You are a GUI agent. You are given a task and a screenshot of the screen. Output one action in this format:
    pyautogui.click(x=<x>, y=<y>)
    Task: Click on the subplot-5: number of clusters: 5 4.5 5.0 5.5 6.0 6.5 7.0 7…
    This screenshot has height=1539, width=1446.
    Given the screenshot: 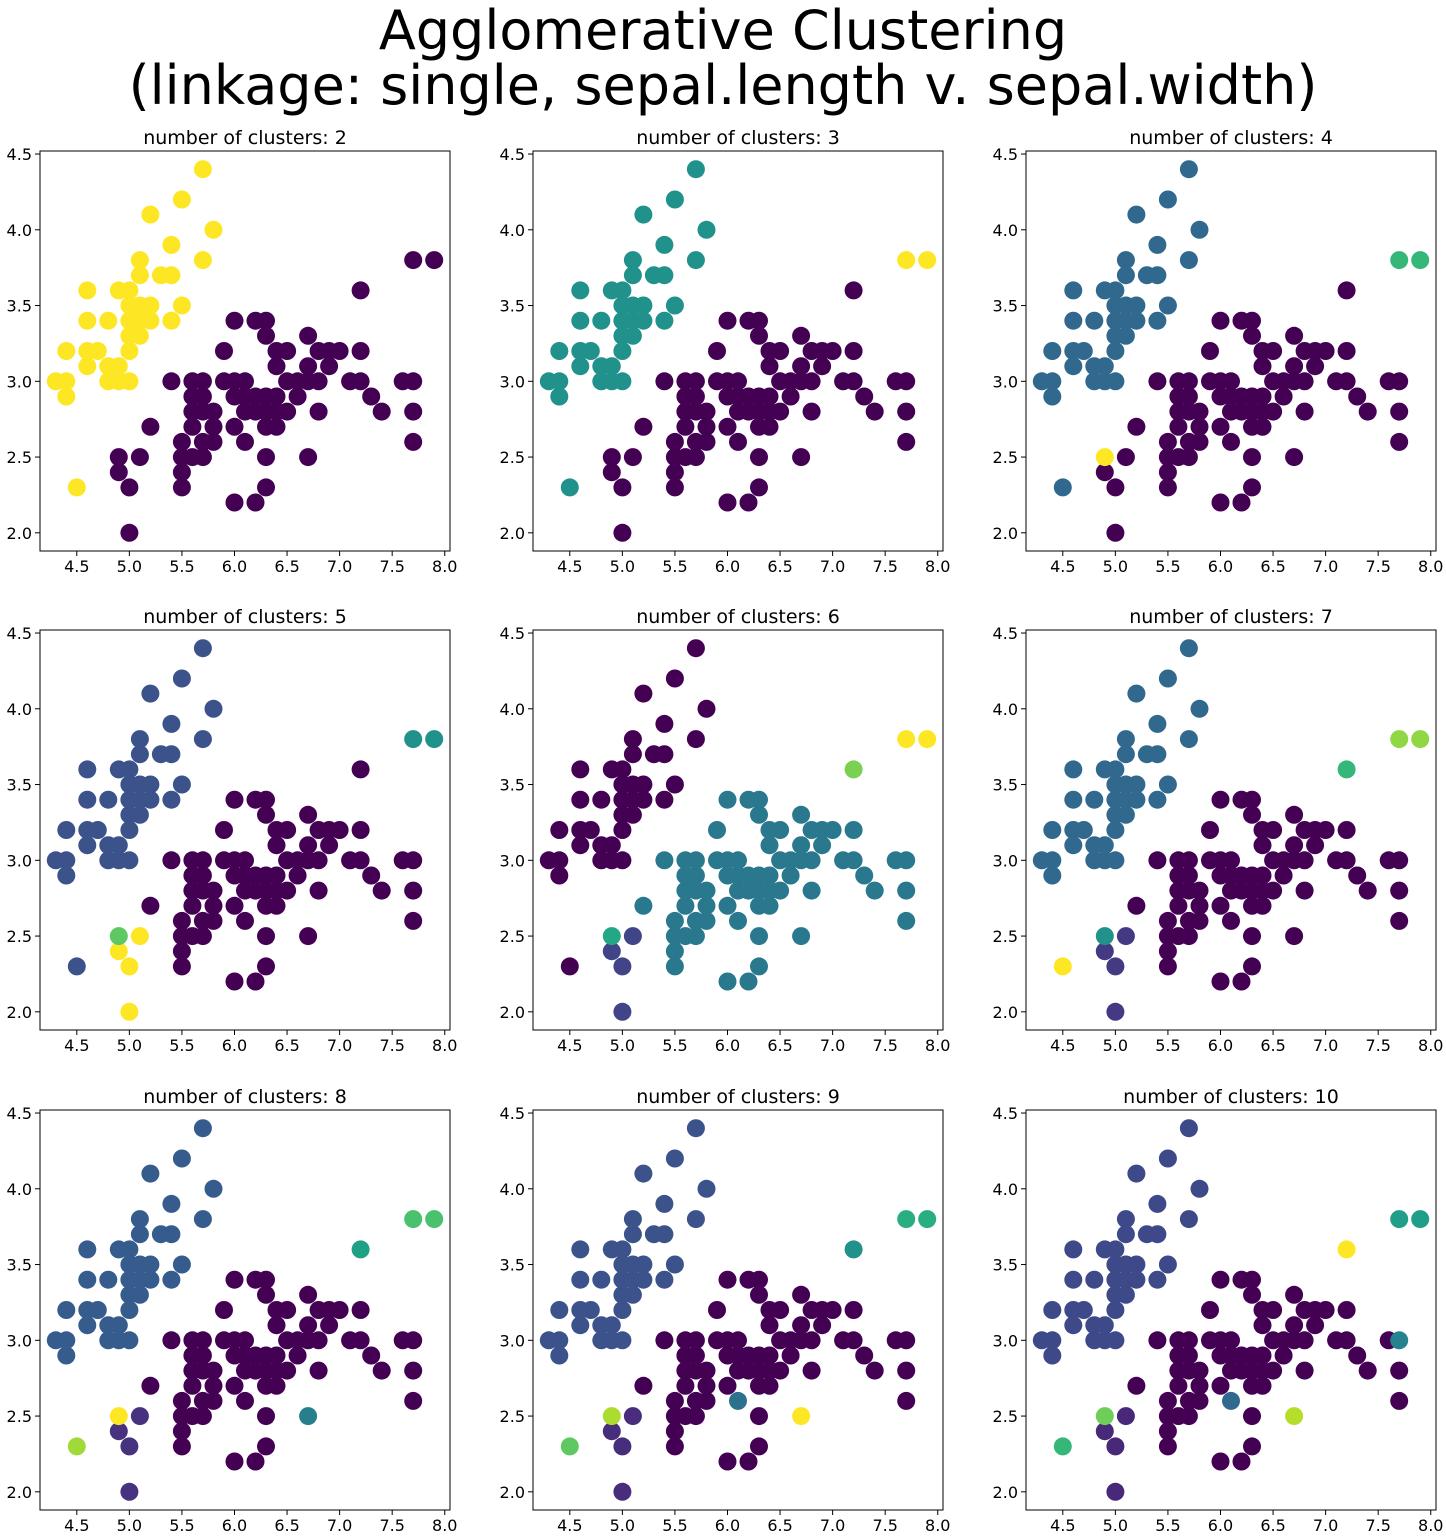 What is the action you would take?
    pyautogui.click(x=232, y=830)
    